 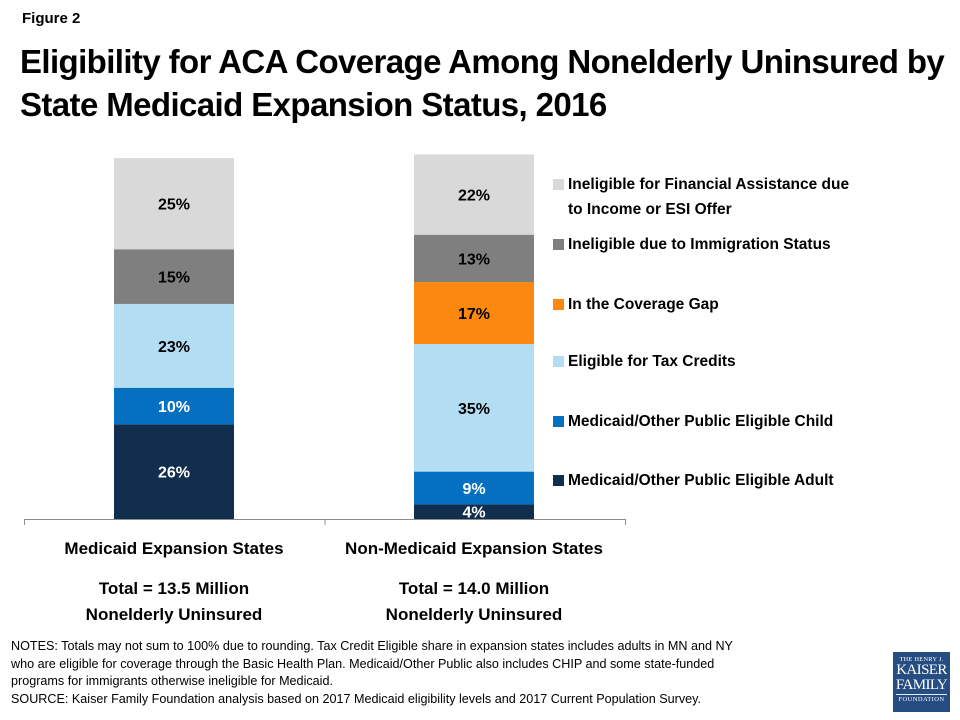 I want to click on x-axis, so click(x=325, y=522).